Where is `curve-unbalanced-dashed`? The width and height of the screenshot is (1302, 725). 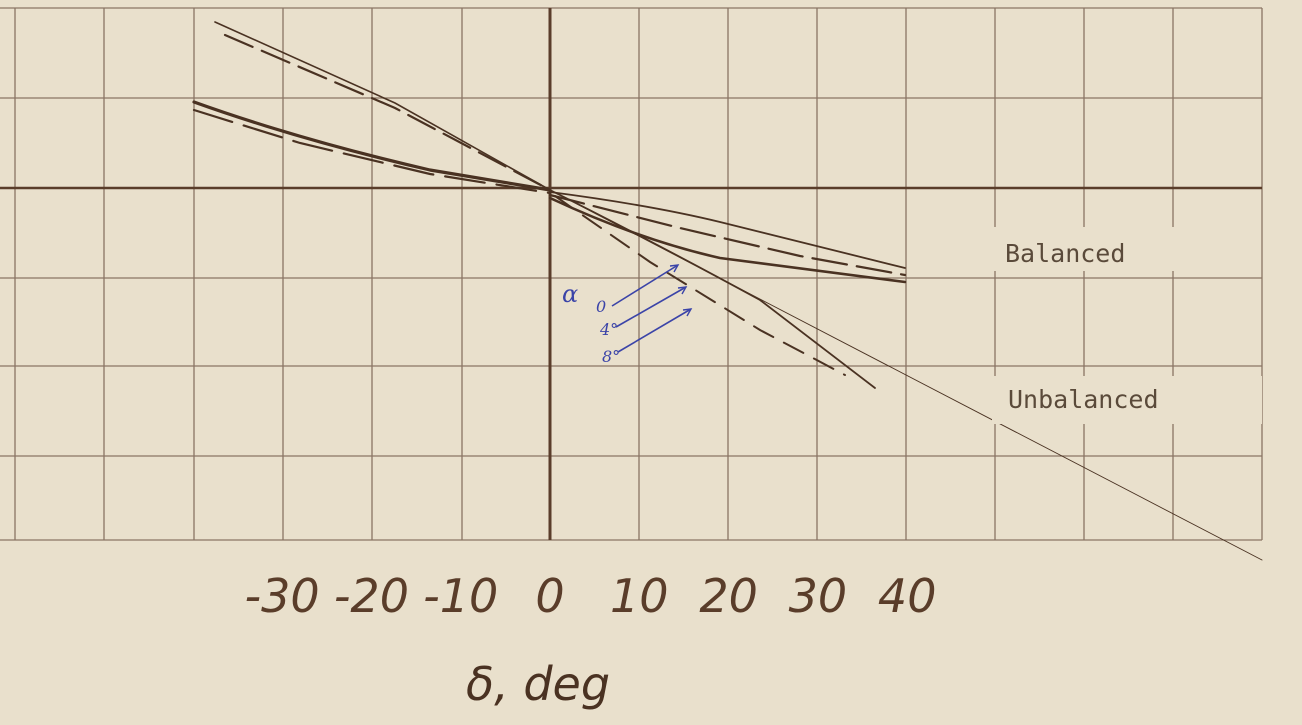 curve-unbalanced-dashed is located at coordinates (700, 285).